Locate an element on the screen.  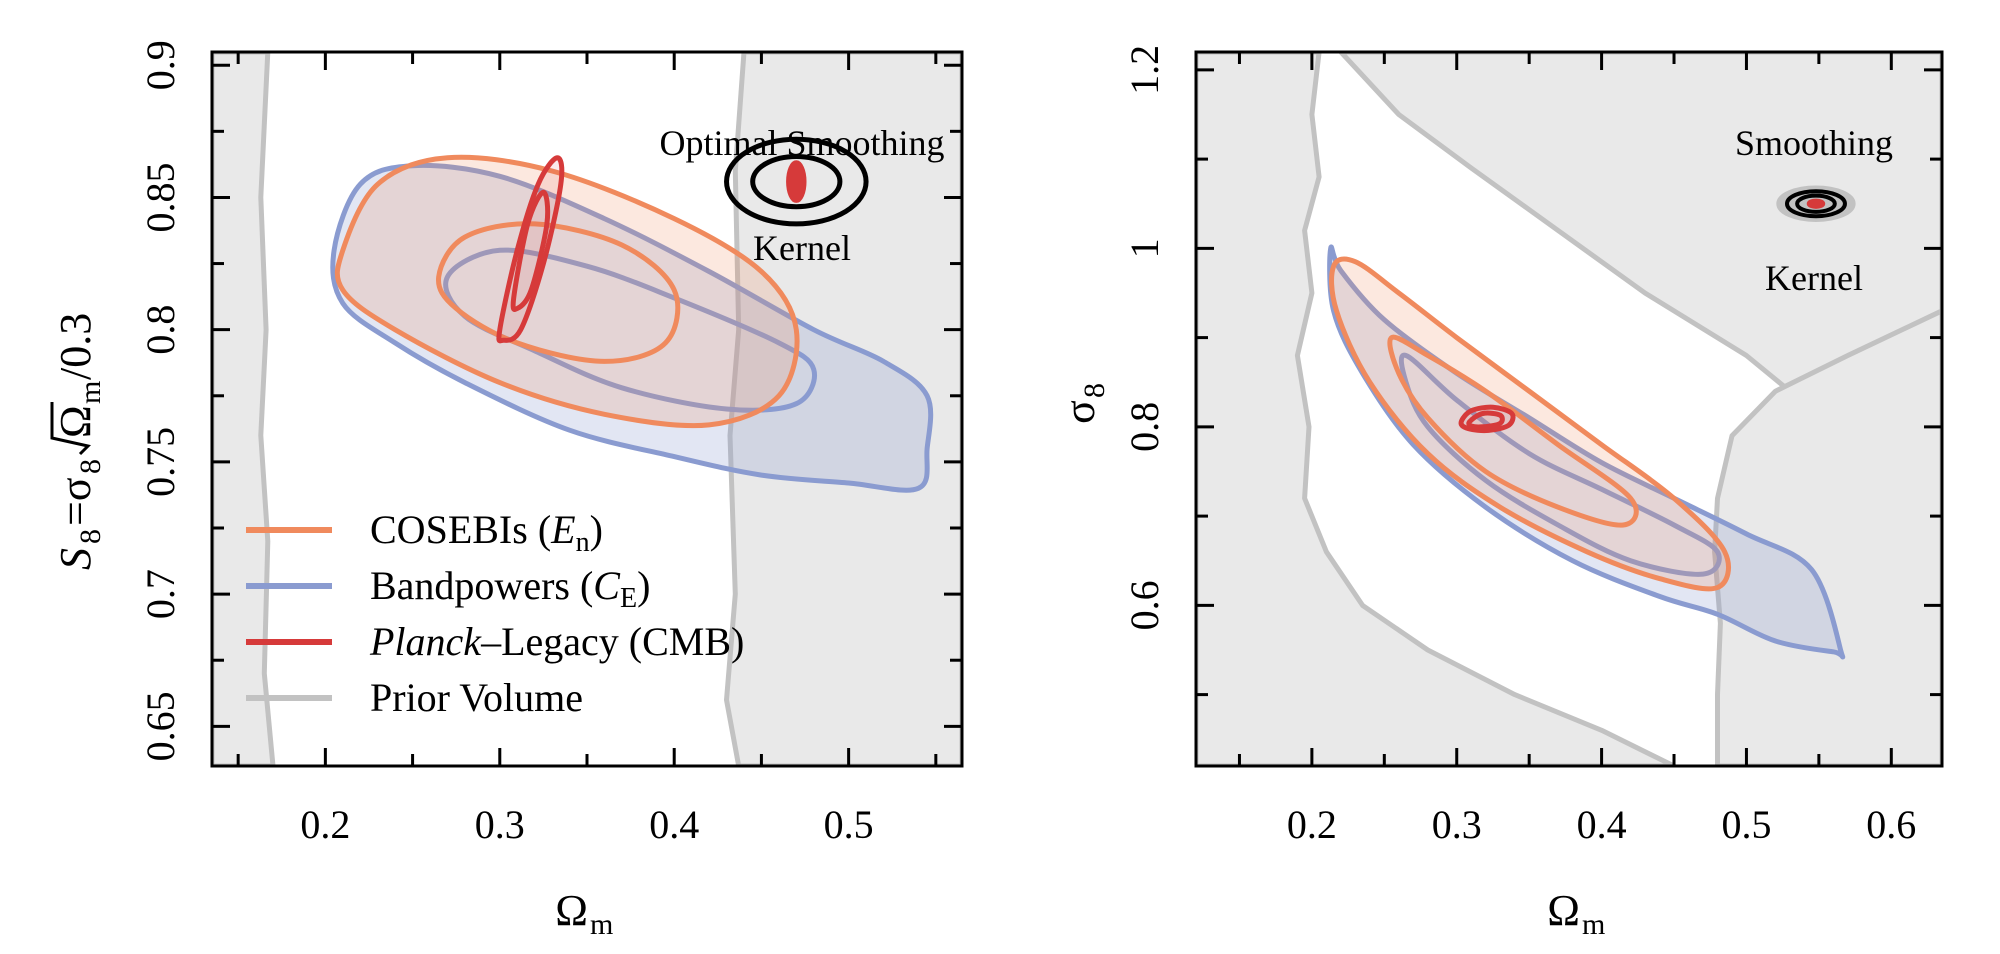
right-smoothing-kernel is located at coordinates (1816, 203).